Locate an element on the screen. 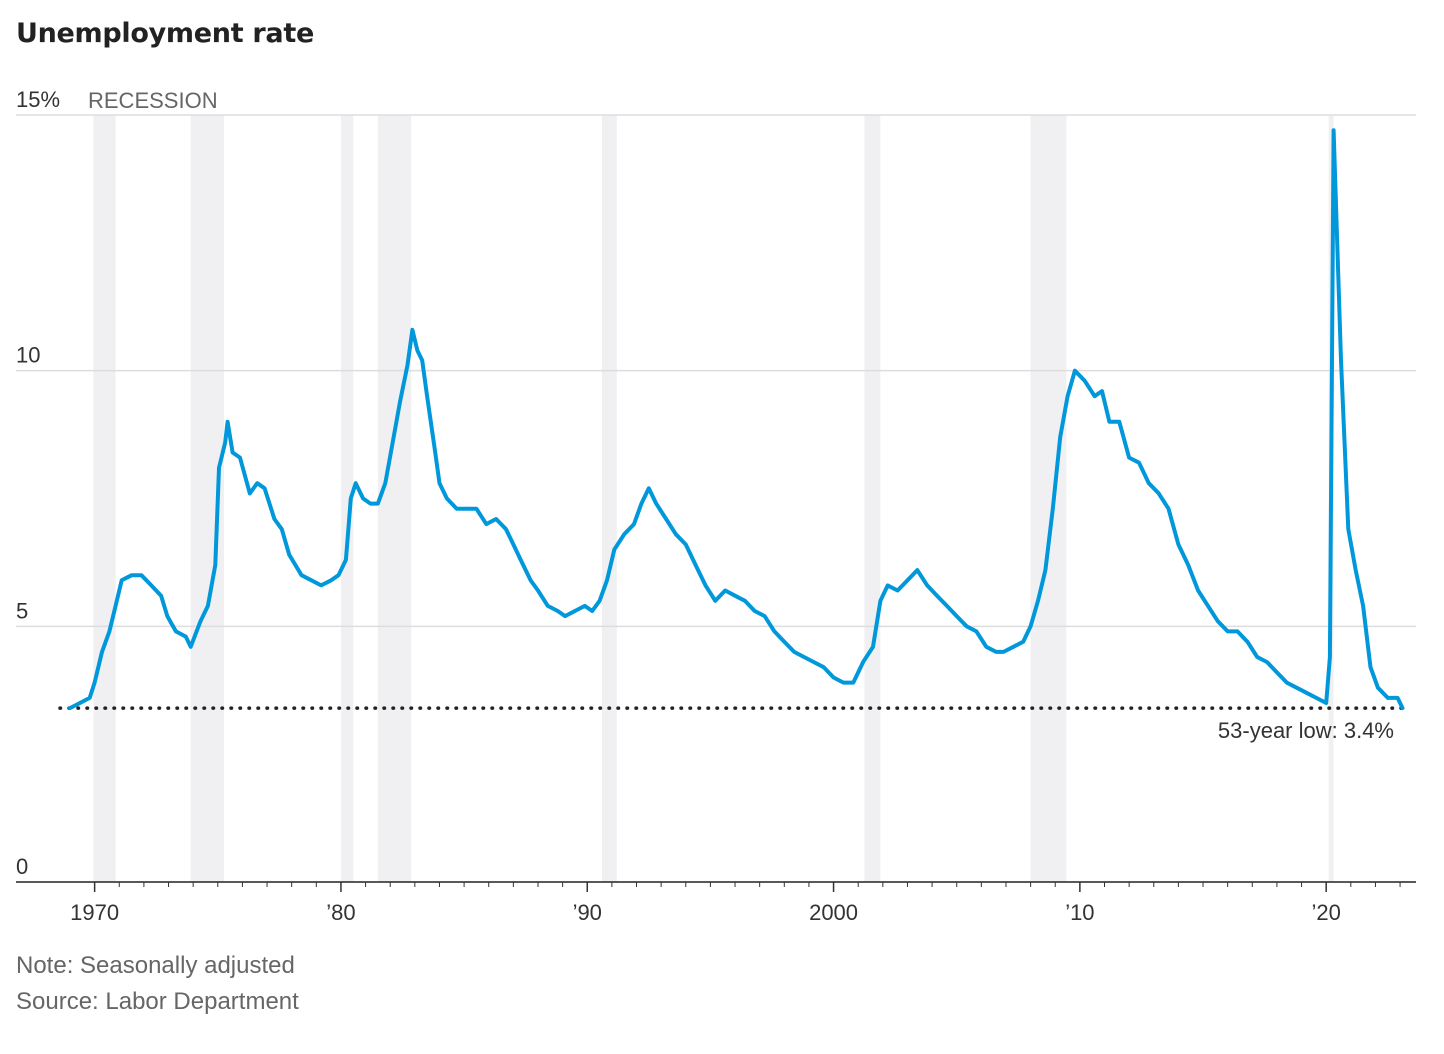 The height and width of the screenshot is (1054, 1444). y-tick-label: 15% is located at coordinates (38, 99).